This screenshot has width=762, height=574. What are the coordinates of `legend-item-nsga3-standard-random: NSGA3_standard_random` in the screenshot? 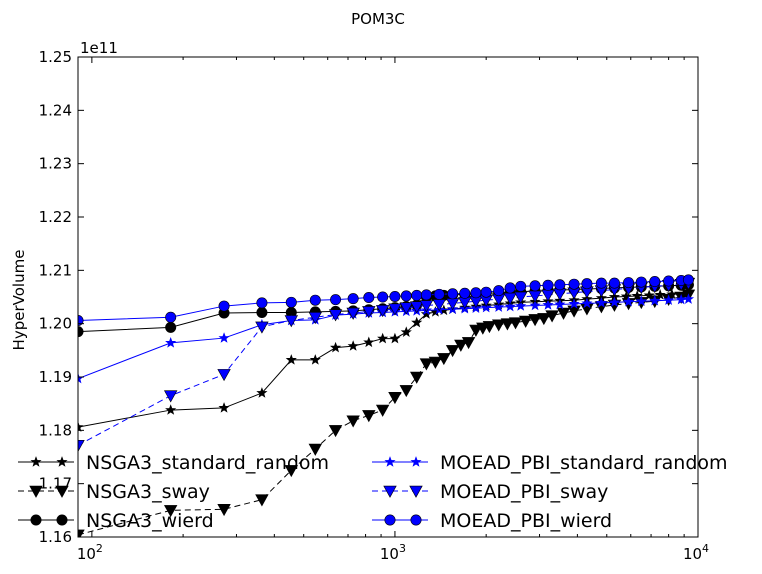 It's located at (173, 463).